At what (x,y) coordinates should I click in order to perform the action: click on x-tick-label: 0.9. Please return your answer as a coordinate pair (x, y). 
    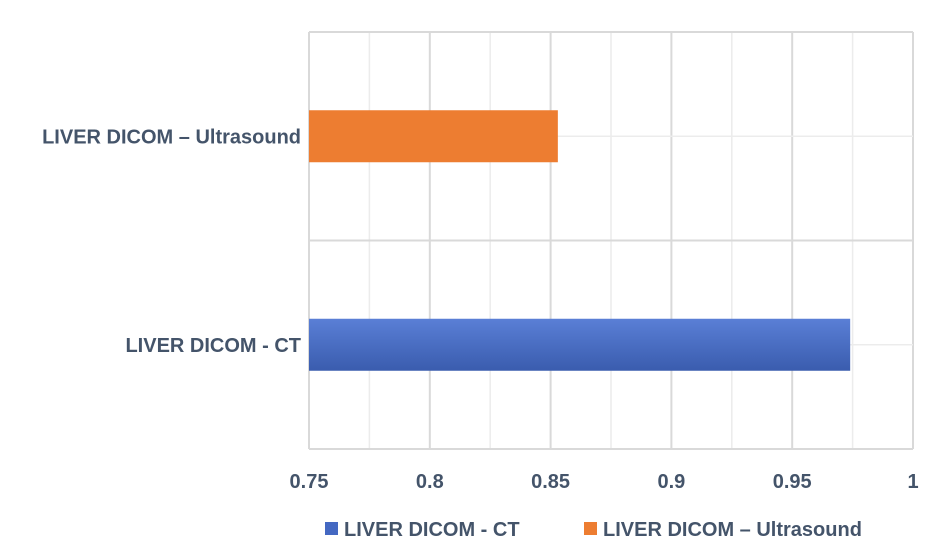
    Looking at the image, I should click on (671, 482).